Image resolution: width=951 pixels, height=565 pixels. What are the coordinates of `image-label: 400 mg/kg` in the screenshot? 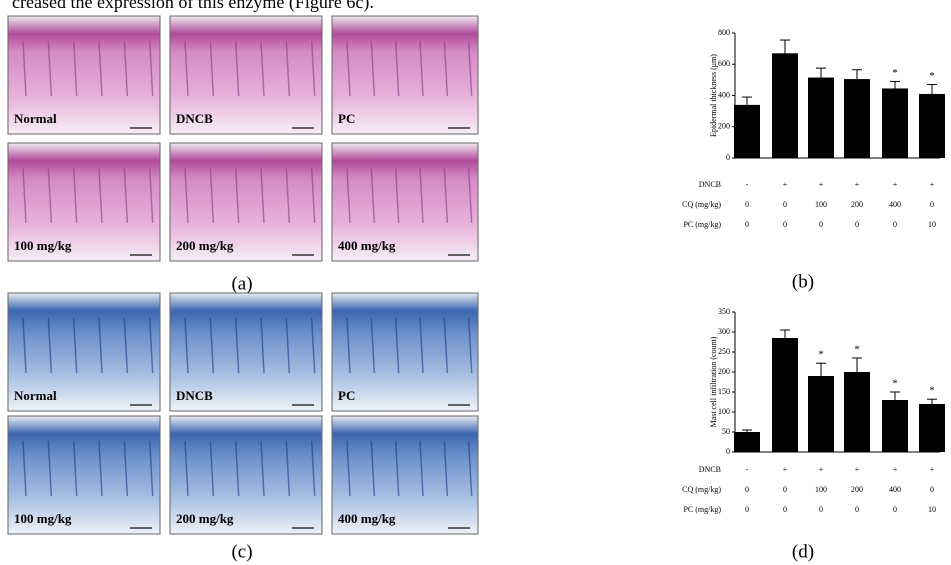 It's located at (367, 245).